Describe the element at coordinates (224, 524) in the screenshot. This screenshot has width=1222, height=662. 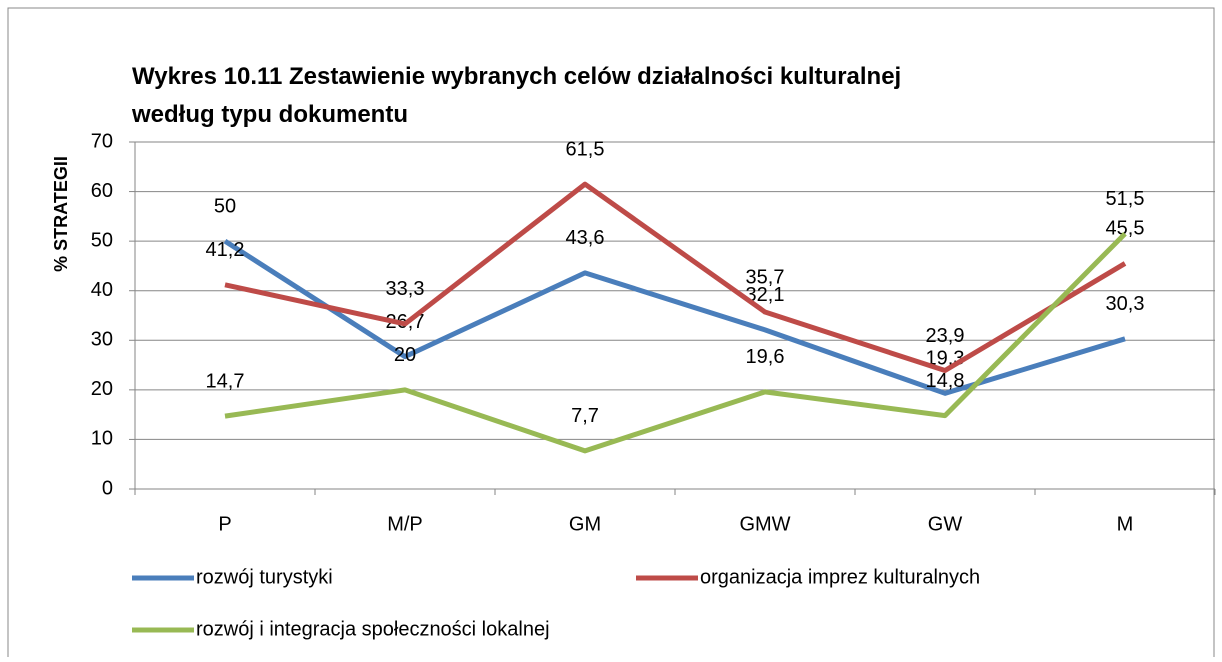
I see `x-tick-label: P` at that location.